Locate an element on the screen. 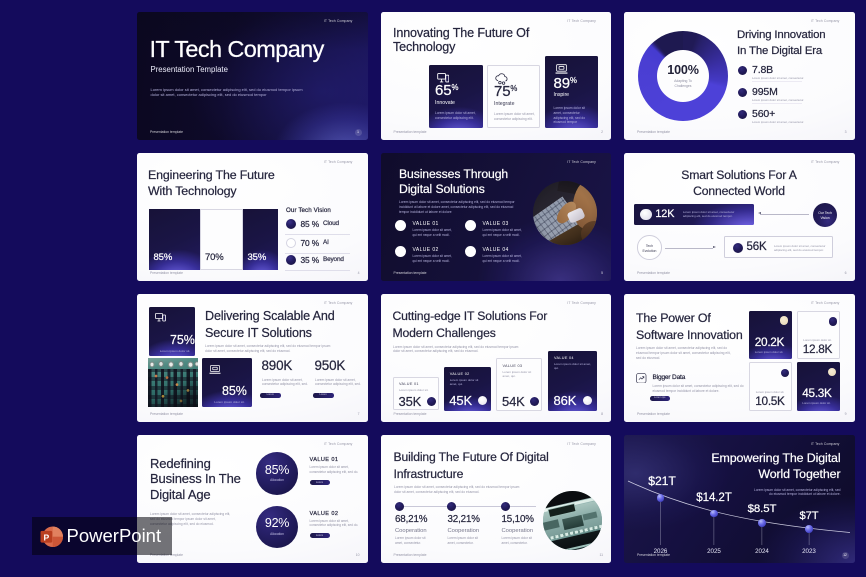  svg-text: P is located at coordinates (47, 537).